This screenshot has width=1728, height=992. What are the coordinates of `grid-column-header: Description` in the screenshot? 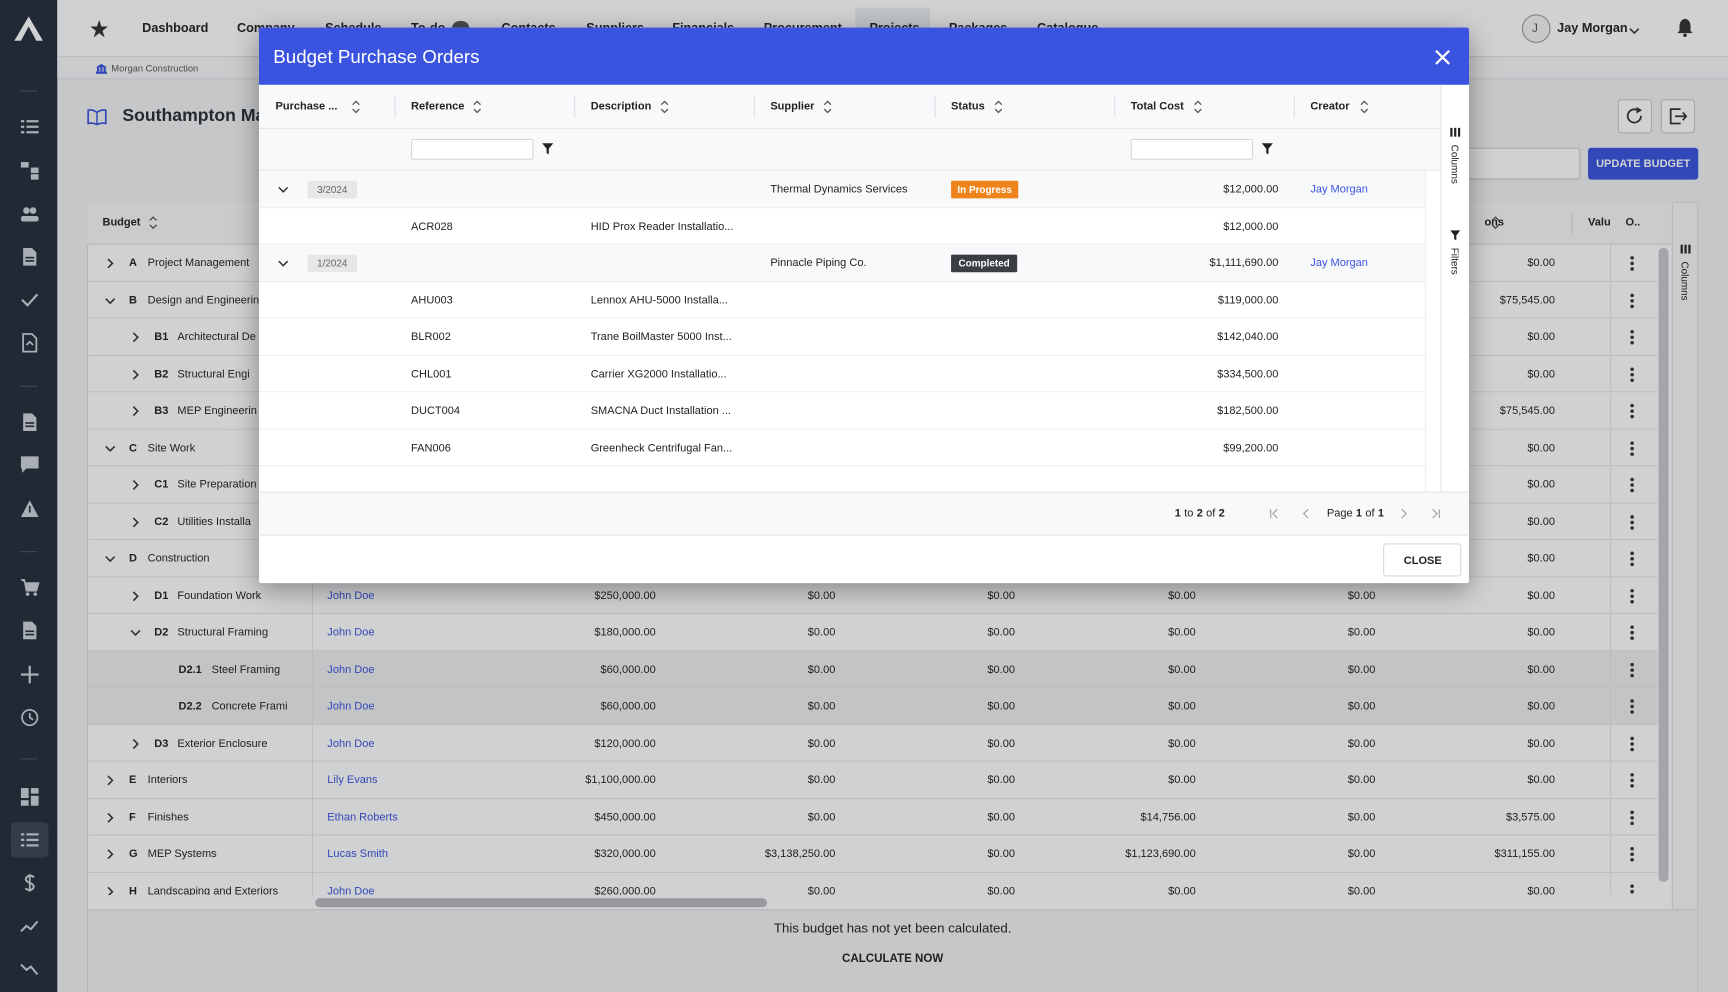 It's located at (621, 106).